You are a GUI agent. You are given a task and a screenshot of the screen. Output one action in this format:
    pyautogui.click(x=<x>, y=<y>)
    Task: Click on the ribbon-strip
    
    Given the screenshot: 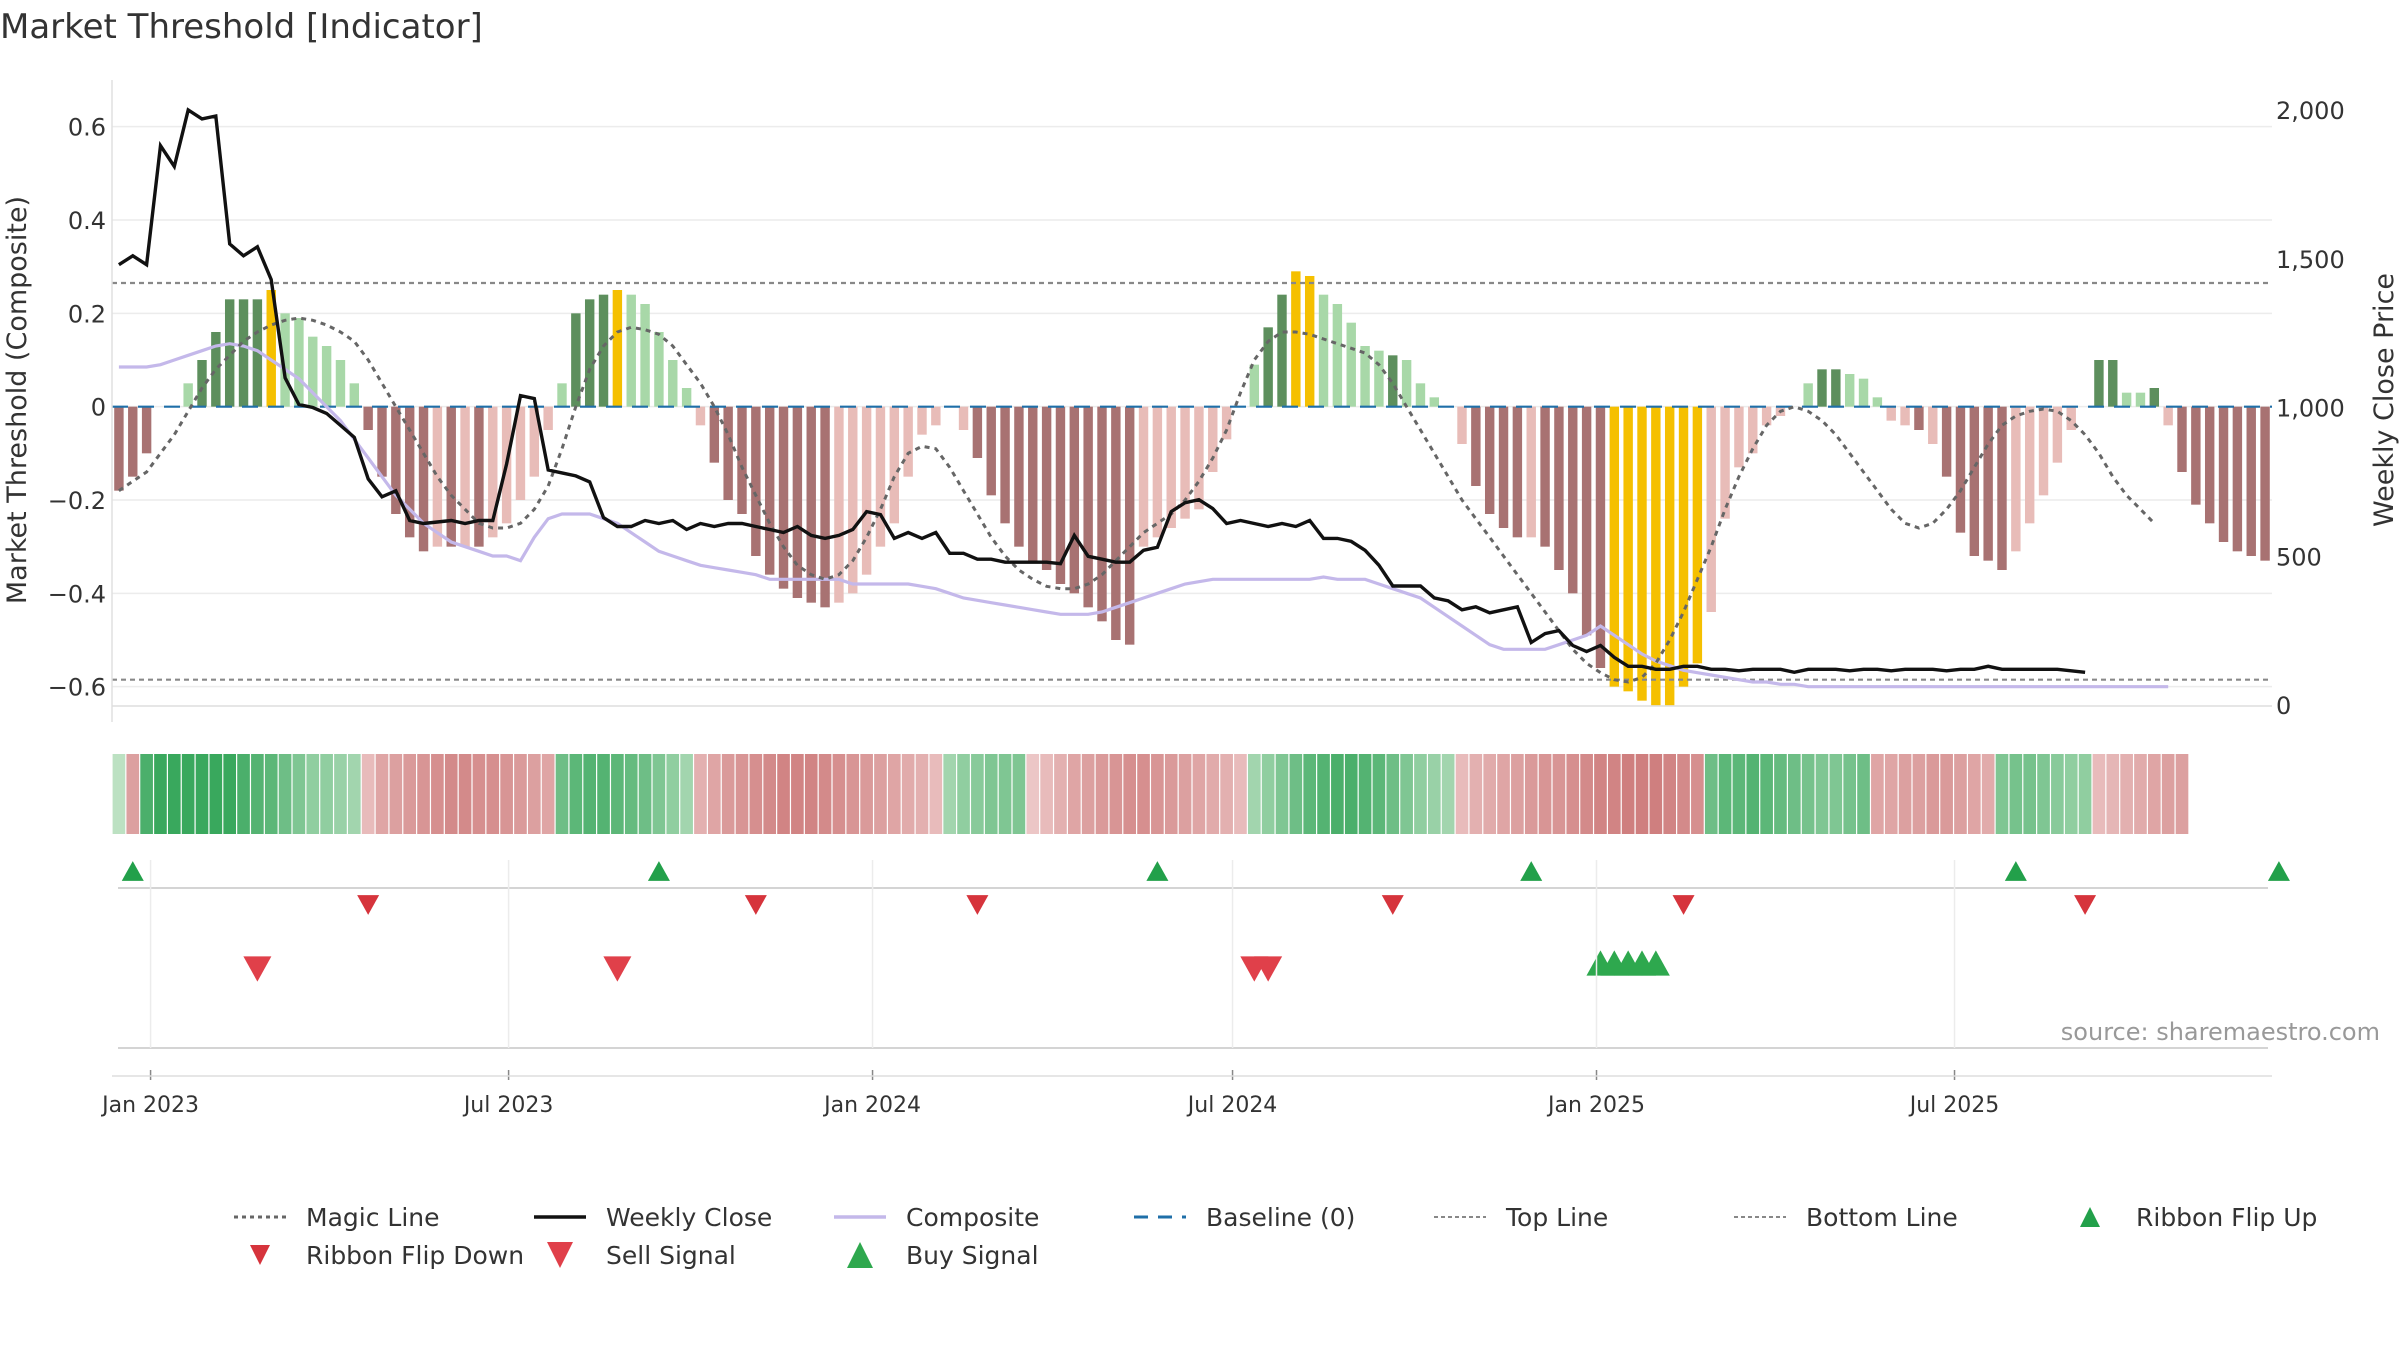 What is the action you would take?
    pyautogui.click(x=1150, y=794)
    